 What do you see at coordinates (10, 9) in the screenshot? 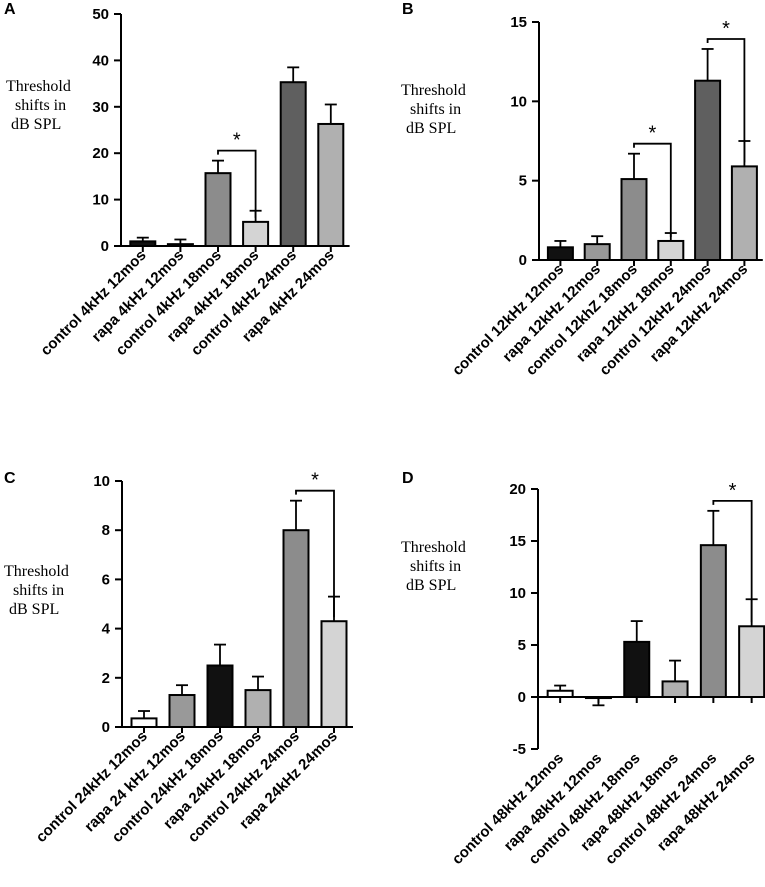
I see `panel-letter: A` at bounding box center [10, 9].